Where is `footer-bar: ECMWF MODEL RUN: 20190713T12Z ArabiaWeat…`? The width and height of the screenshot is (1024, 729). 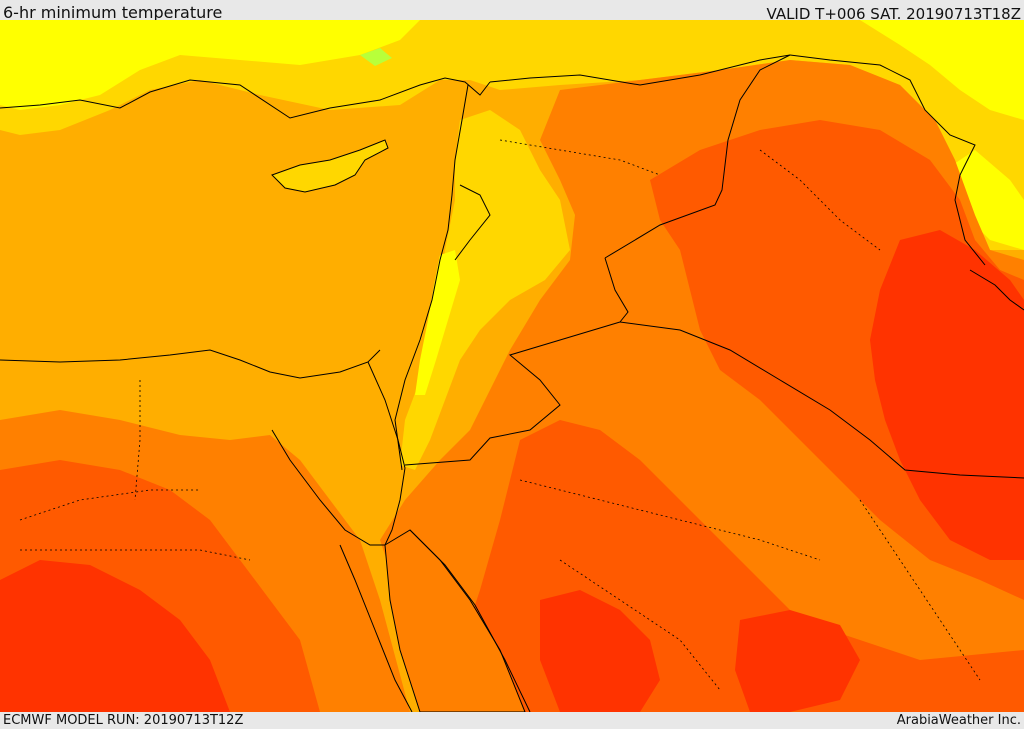
footer-bar: ECMWF MODEL RUN: 20190713T12Z ArabiaWeat… is located at coordinates (512, 720).